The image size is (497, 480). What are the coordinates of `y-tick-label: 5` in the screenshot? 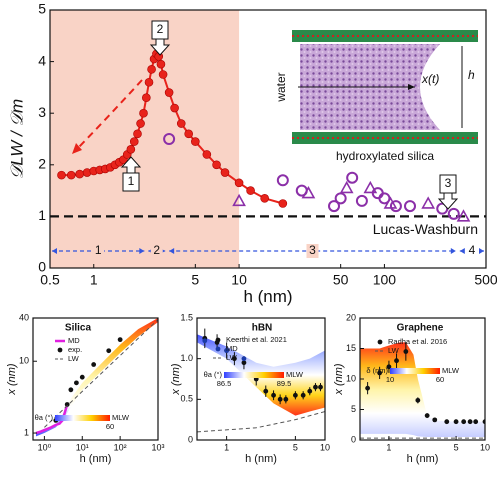 It's located at (353, 409).